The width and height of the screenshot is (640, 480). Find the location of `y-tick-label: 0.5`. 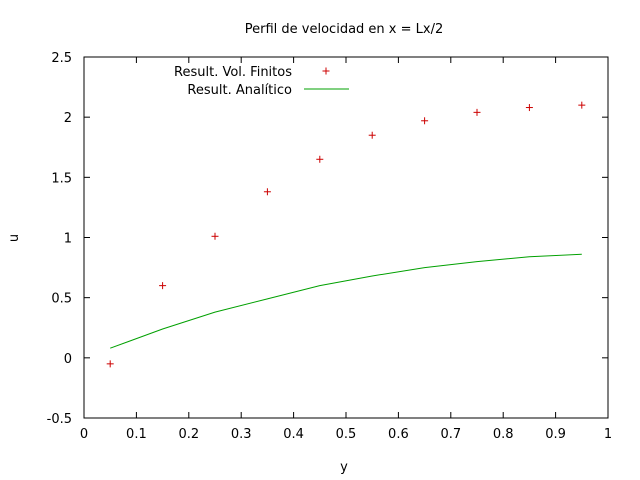

y-tick-label: 0.5 is located at coordinates (61, 299).